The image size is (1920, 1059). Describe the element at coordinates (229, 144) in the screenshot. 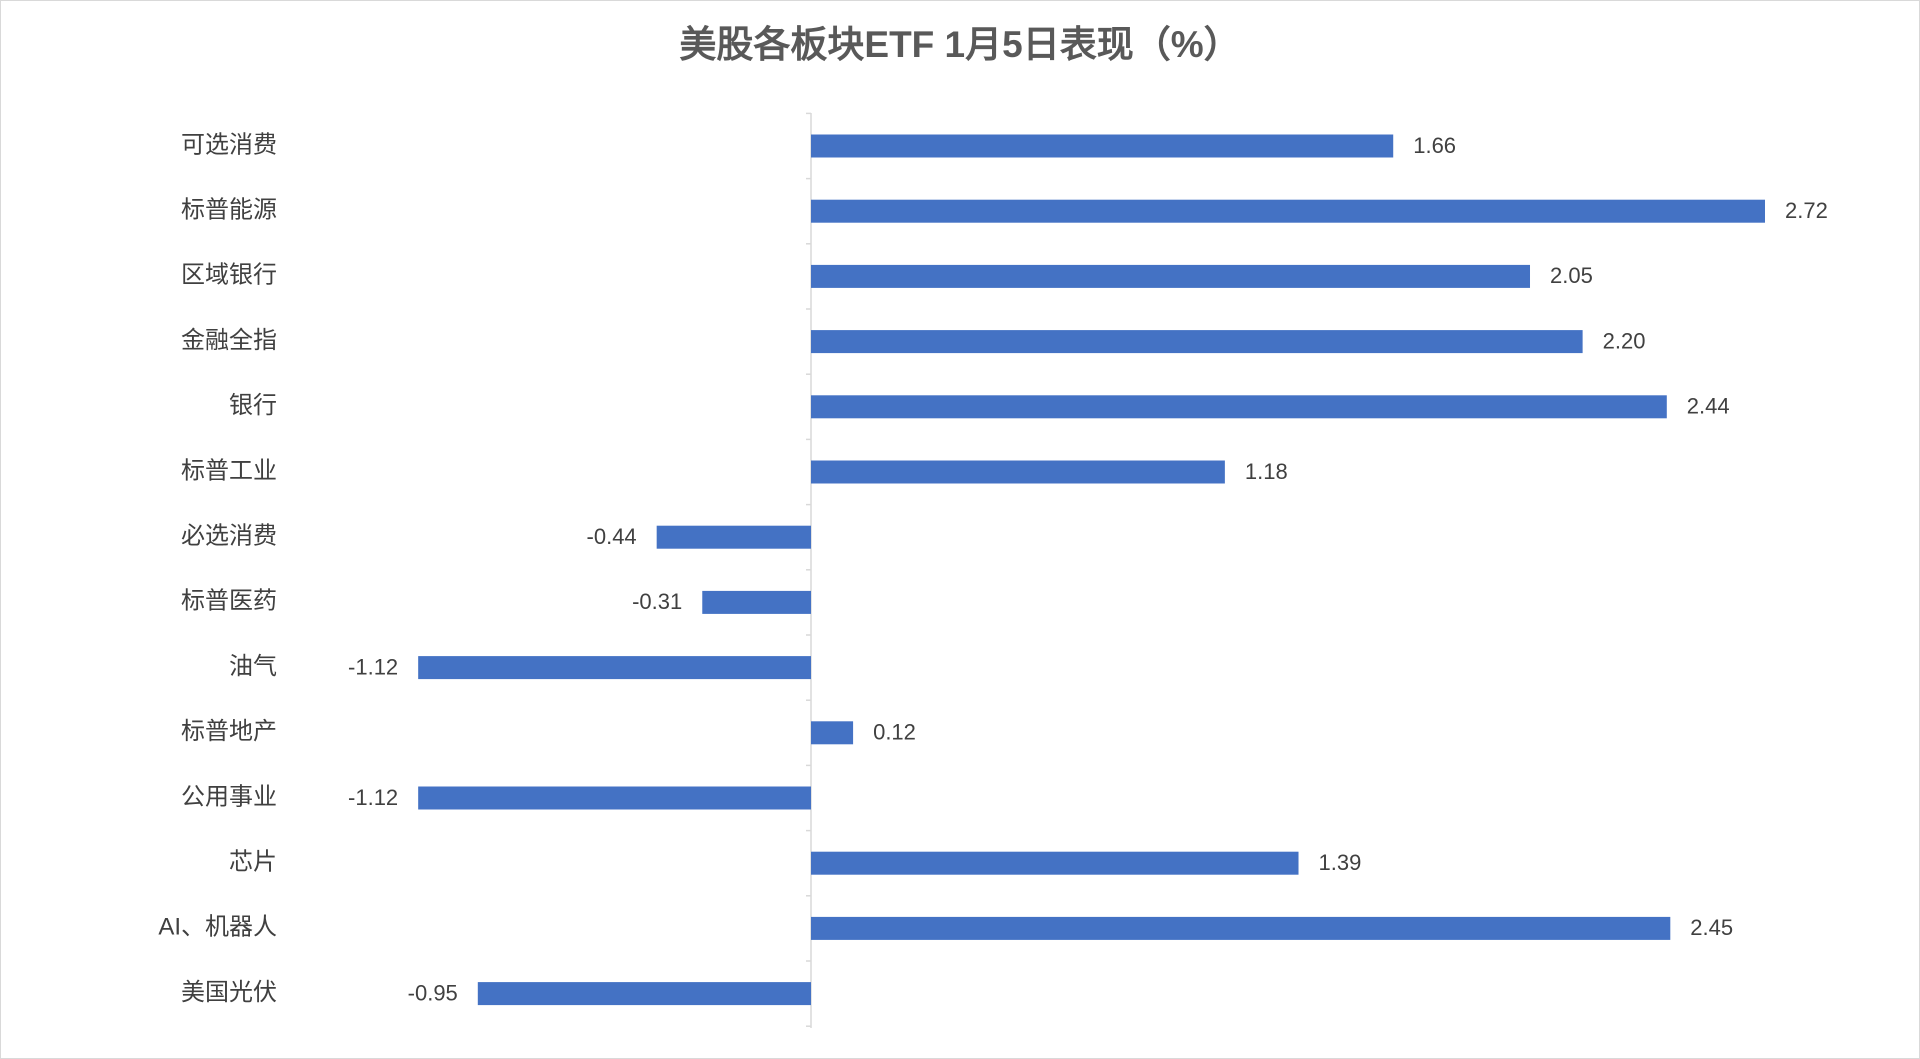

I see `category-label: 可选消费` at that location.